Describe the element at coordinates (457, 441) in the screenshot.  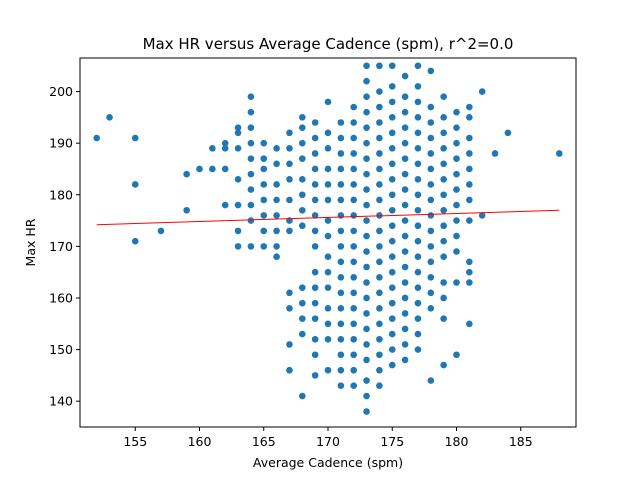
I see `x-tick-label: 180` at that location.